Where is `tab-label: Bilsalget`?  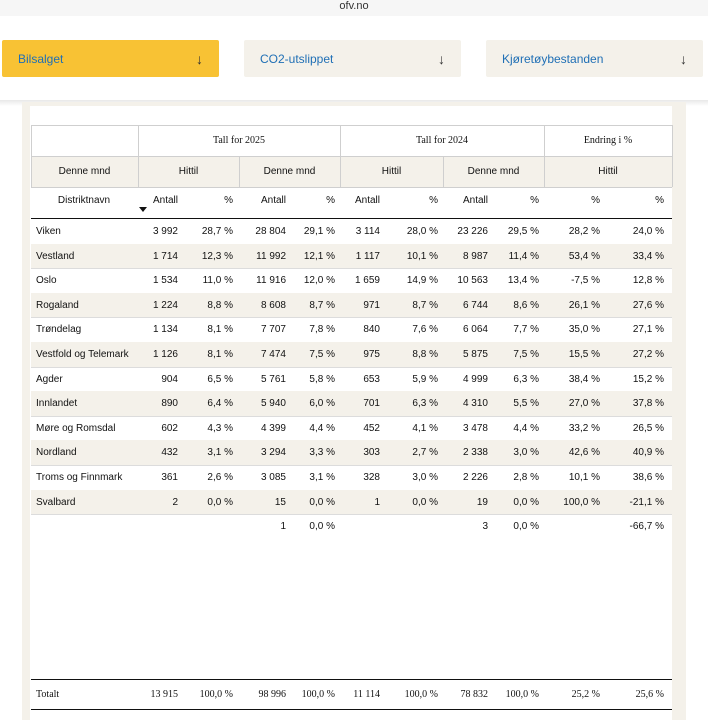 tab-label: Bilsalget is located at coordinates (41, 58).